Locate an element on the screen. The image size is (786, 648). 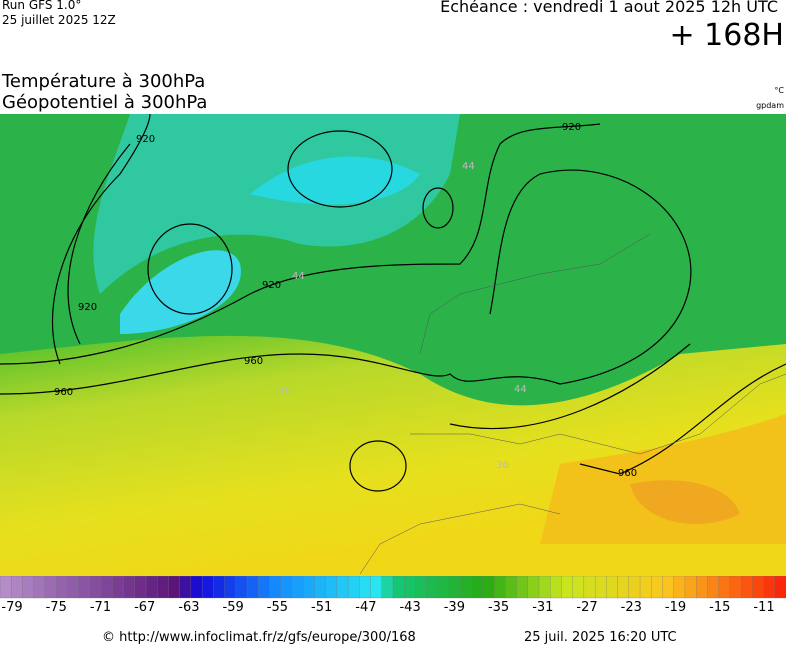
scale-label: -55 is located at coordinates (277, 607).